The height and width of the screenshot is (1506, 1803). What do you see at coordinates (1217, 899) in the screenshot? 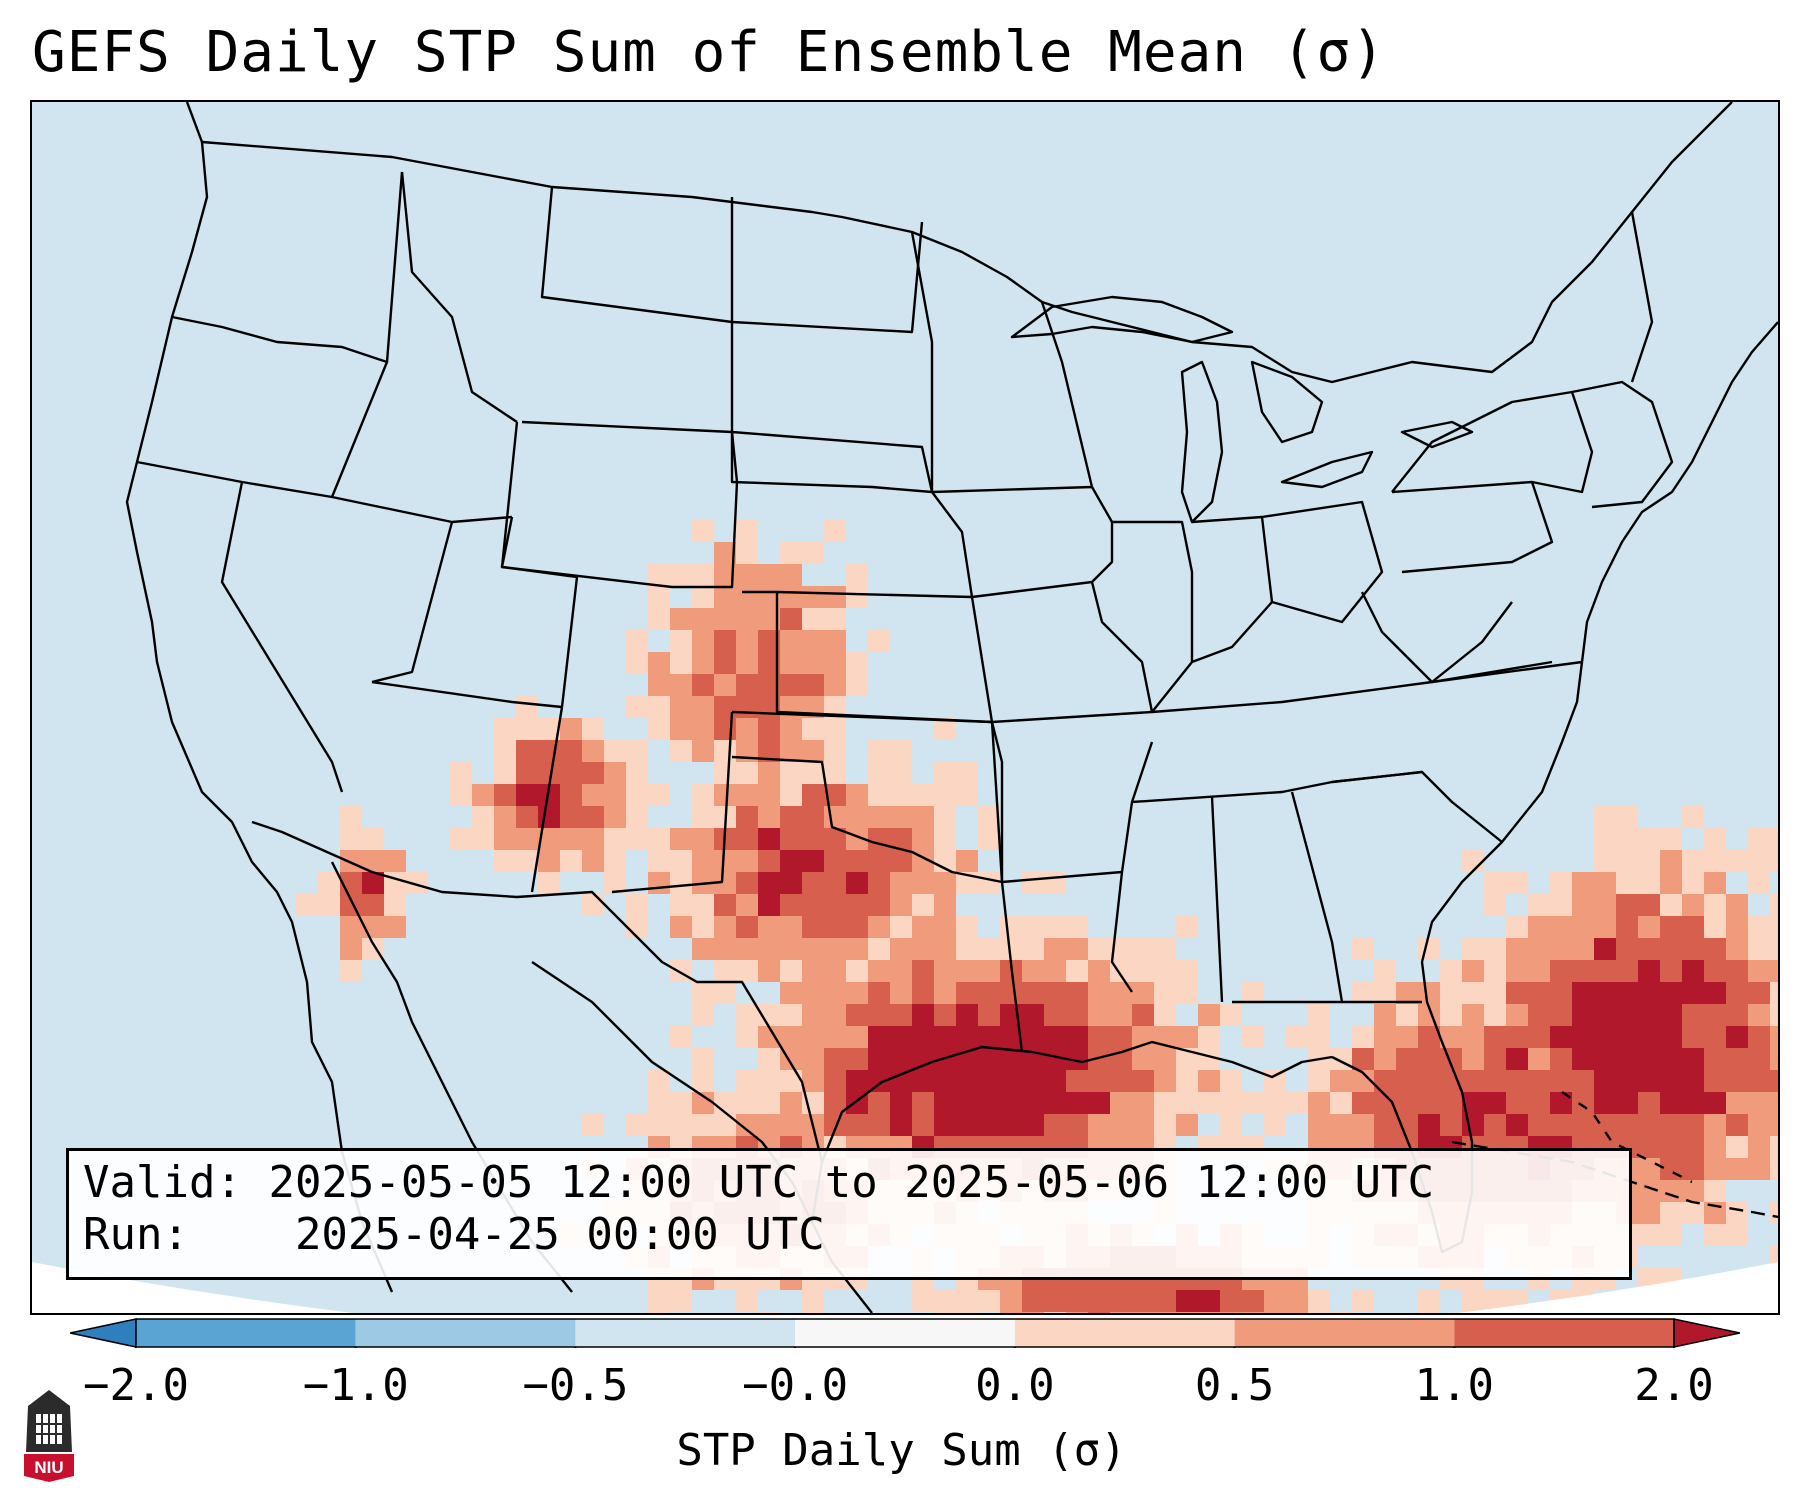
I see `border-ms-al` at bounding box center [1217, 899].